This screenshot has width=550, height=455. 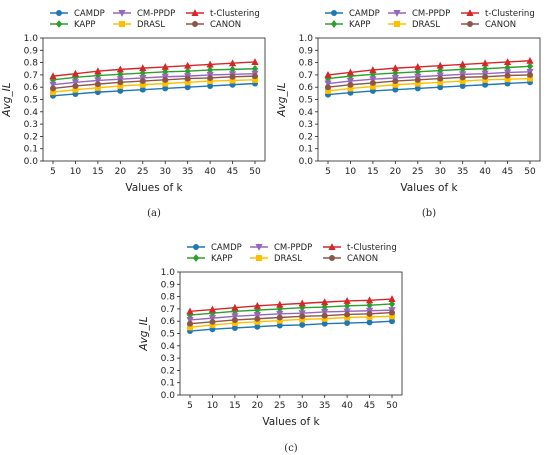 I want to click on x-tick-label: 15, so click(x=234, y=406).